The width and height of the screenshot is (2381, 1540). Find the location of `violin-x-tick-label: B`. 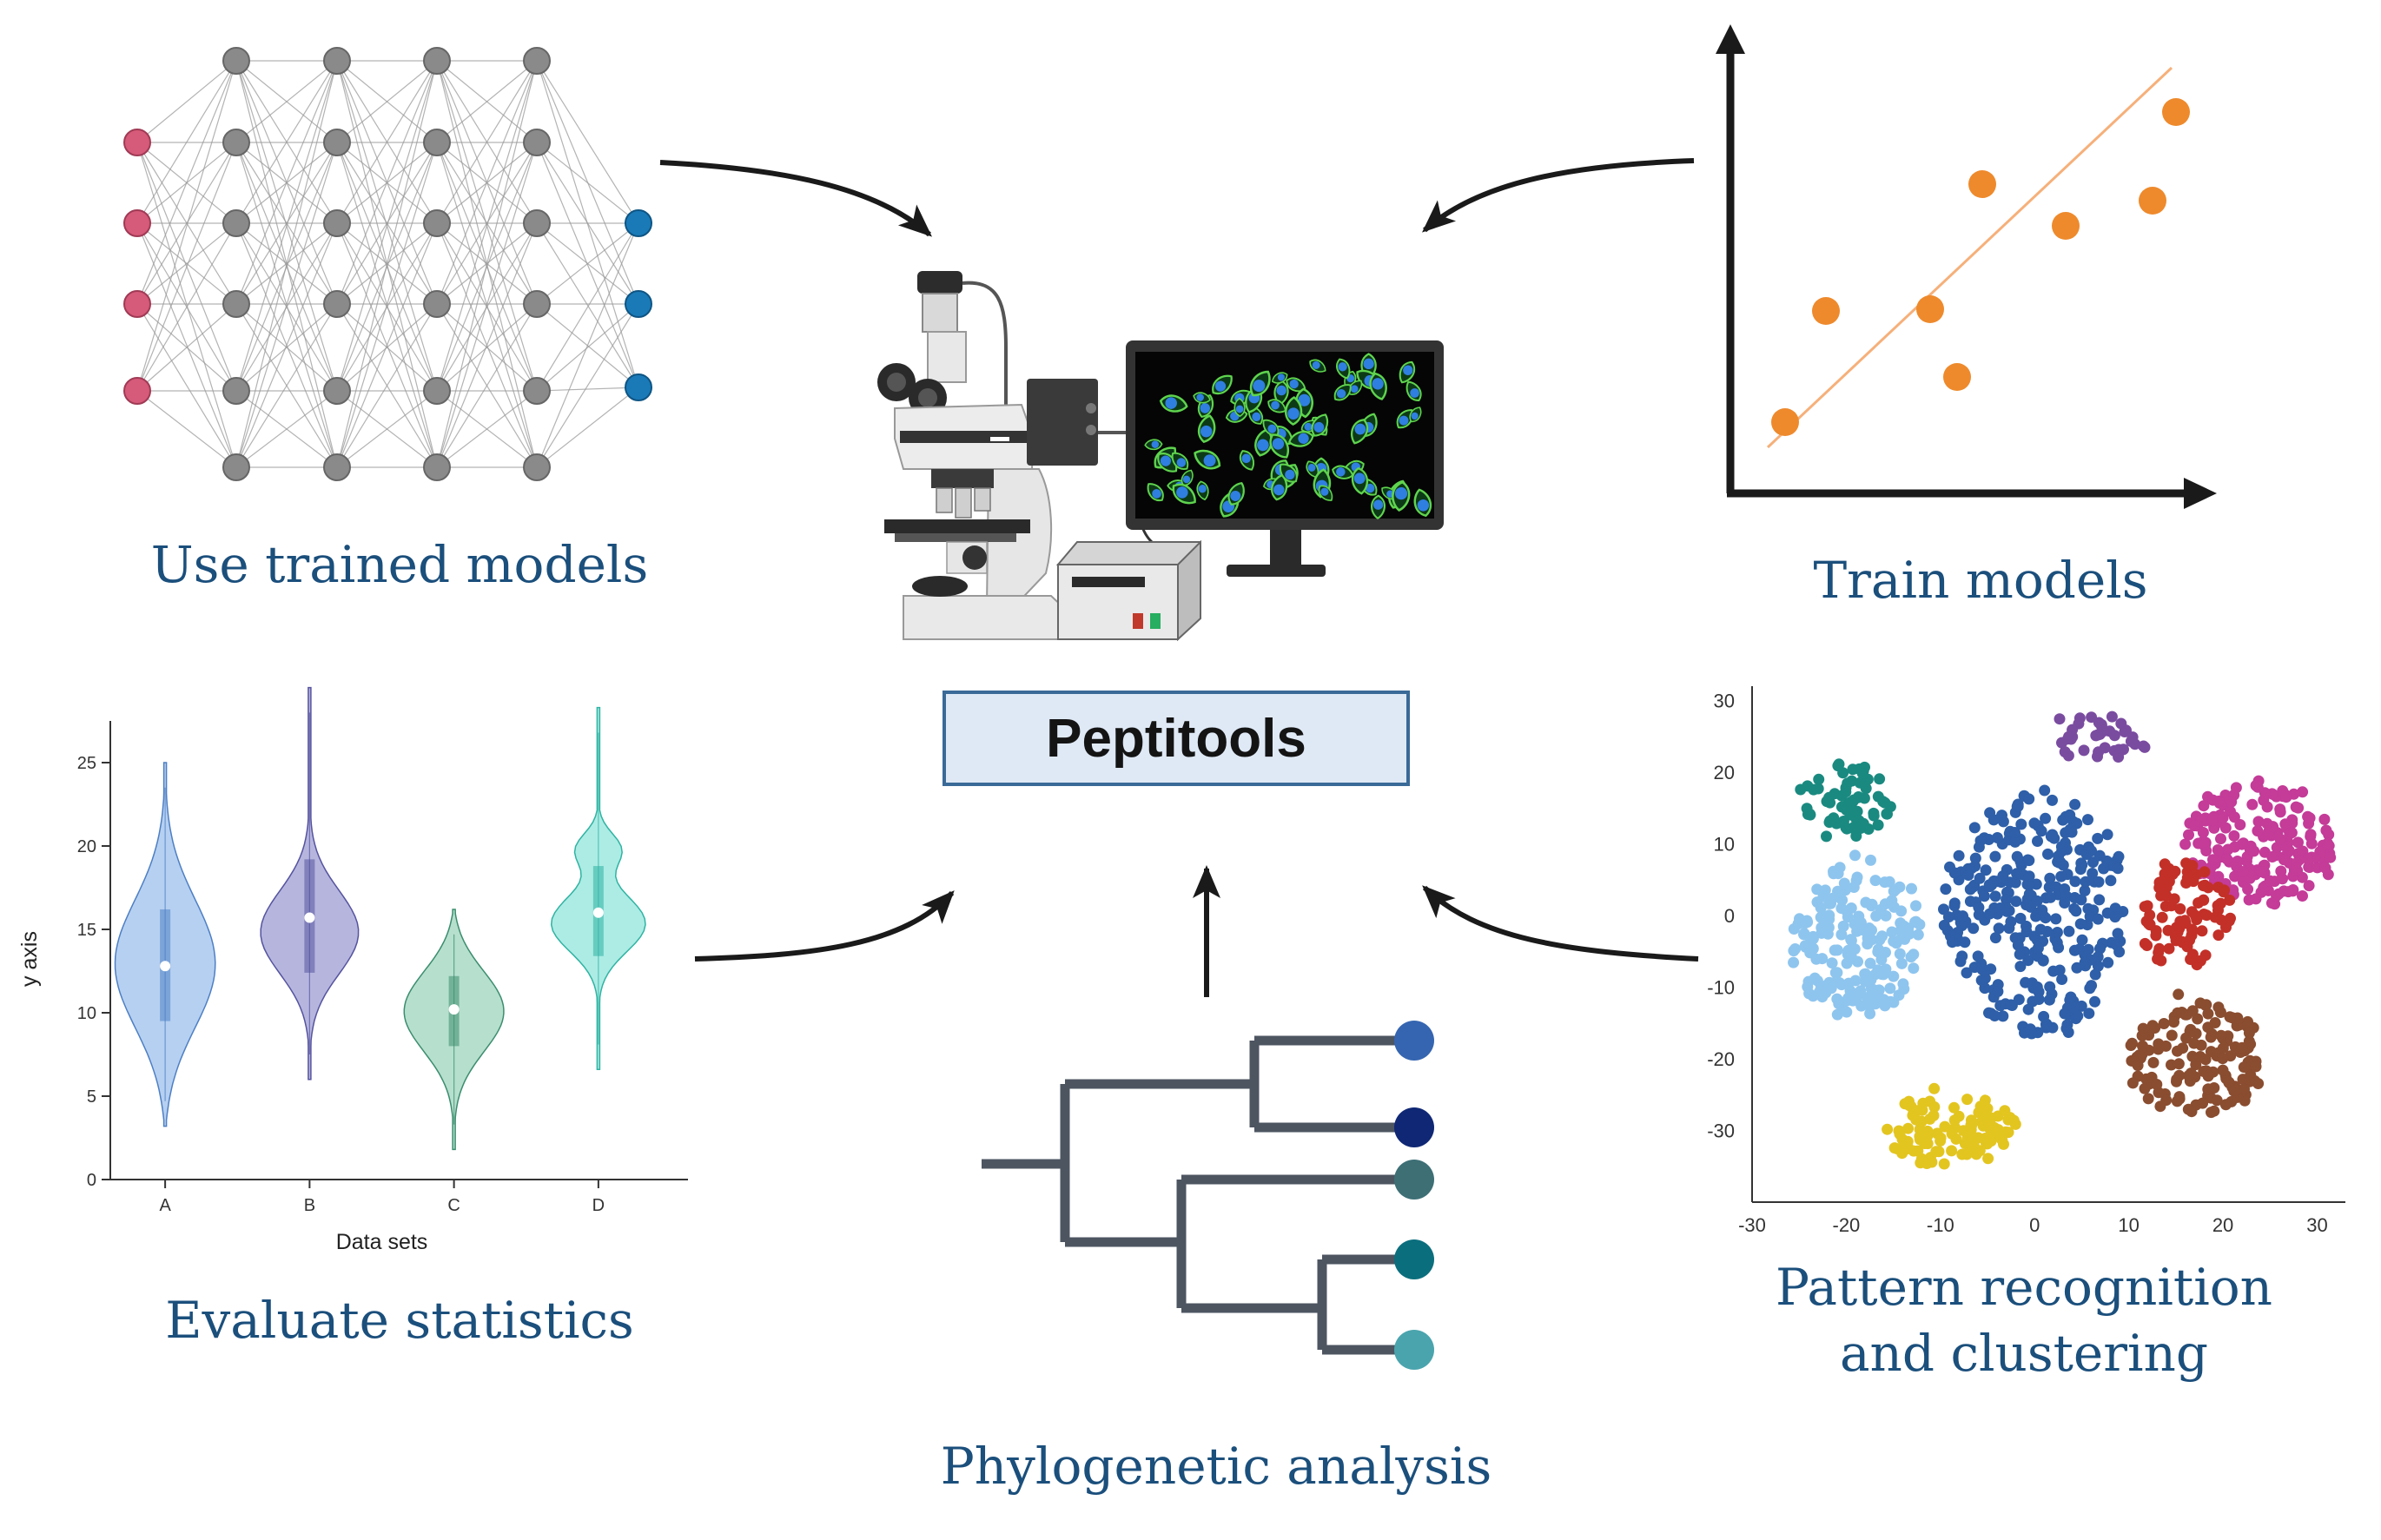

violin-x-tick-label: B is located at coordinates (309, 1205).